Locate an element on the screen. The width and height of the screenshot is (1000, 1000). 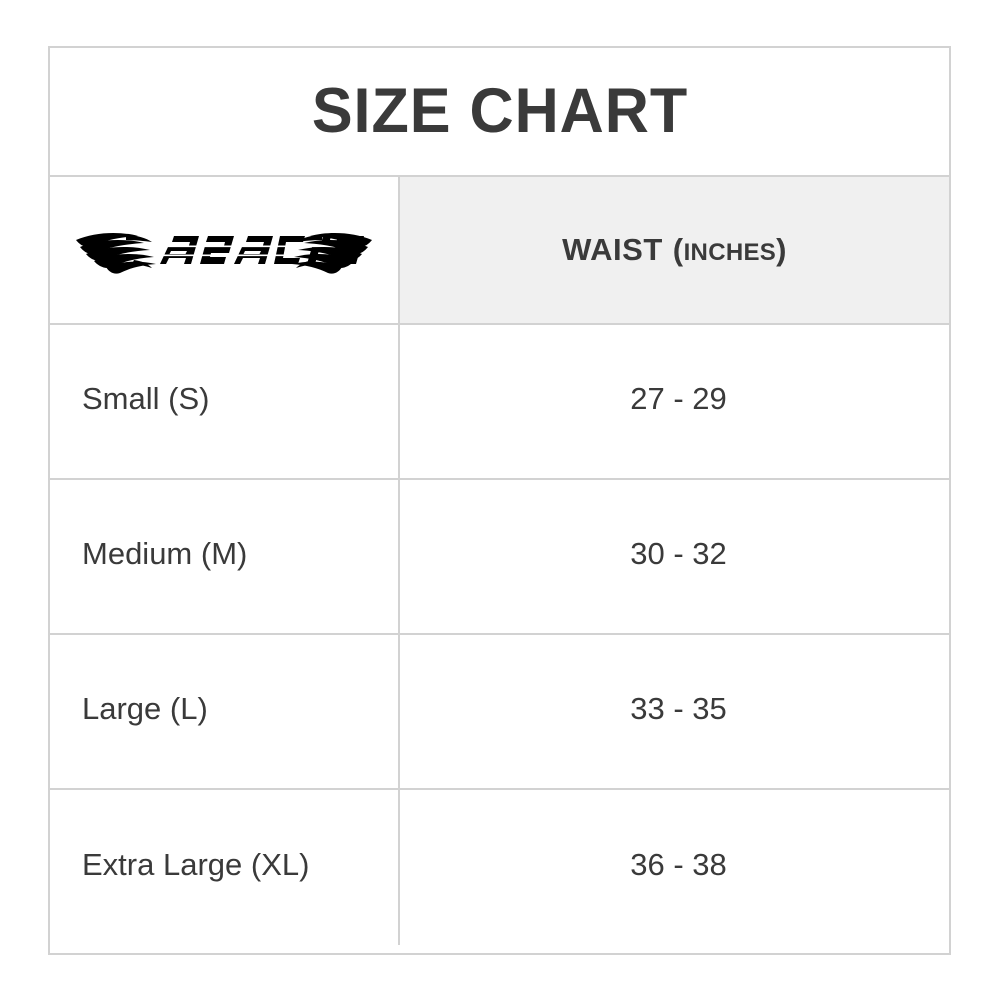
table-row: Small (S) 27 - 29 is located at coordinates (499, 402).